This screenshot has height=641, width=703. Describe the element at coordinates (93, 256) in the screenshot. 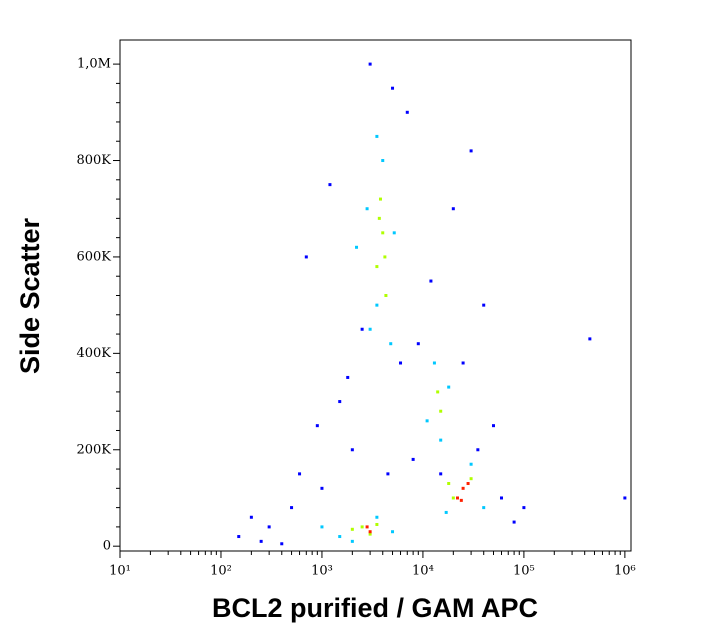

I see `y-tick-label: 600K` at that location.